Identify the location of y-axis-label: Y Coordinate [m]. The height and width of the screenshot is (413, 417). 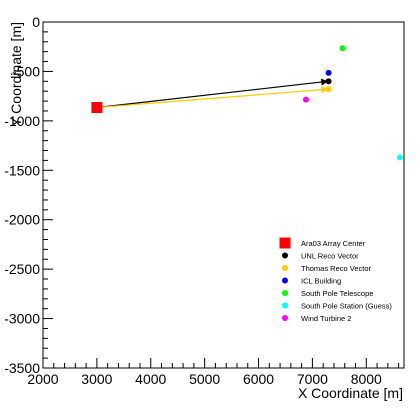
(16, 74).